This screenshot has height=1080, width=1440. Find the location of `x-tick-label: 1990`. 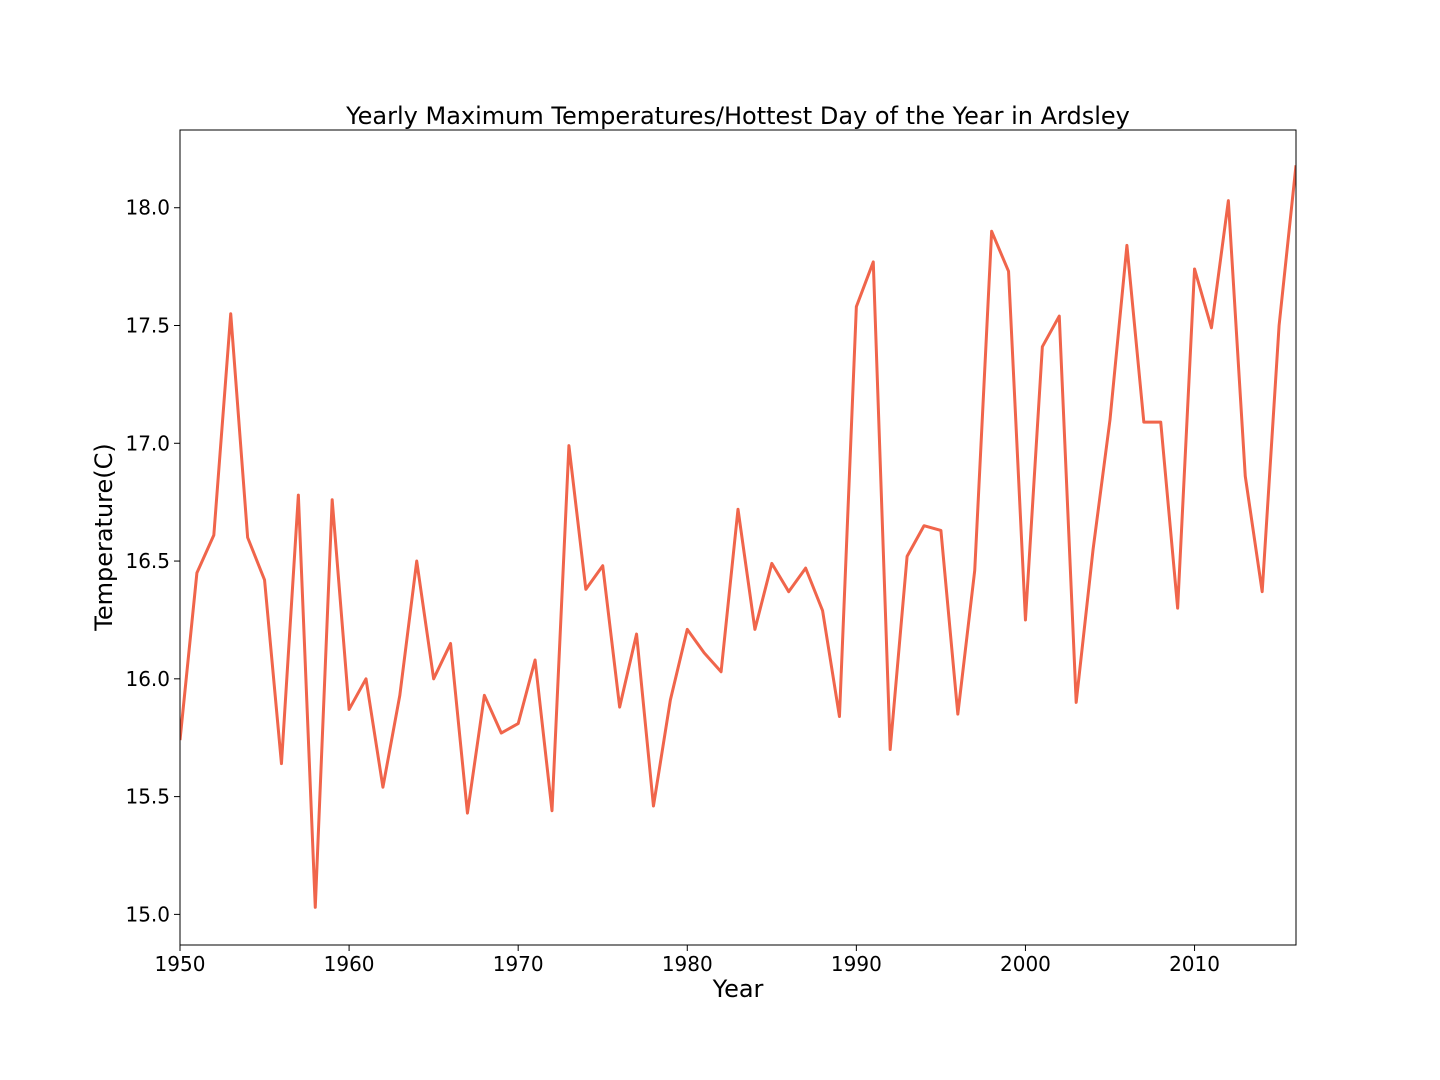

x-tick-label: 1990 is located at coordinates (856, 964).